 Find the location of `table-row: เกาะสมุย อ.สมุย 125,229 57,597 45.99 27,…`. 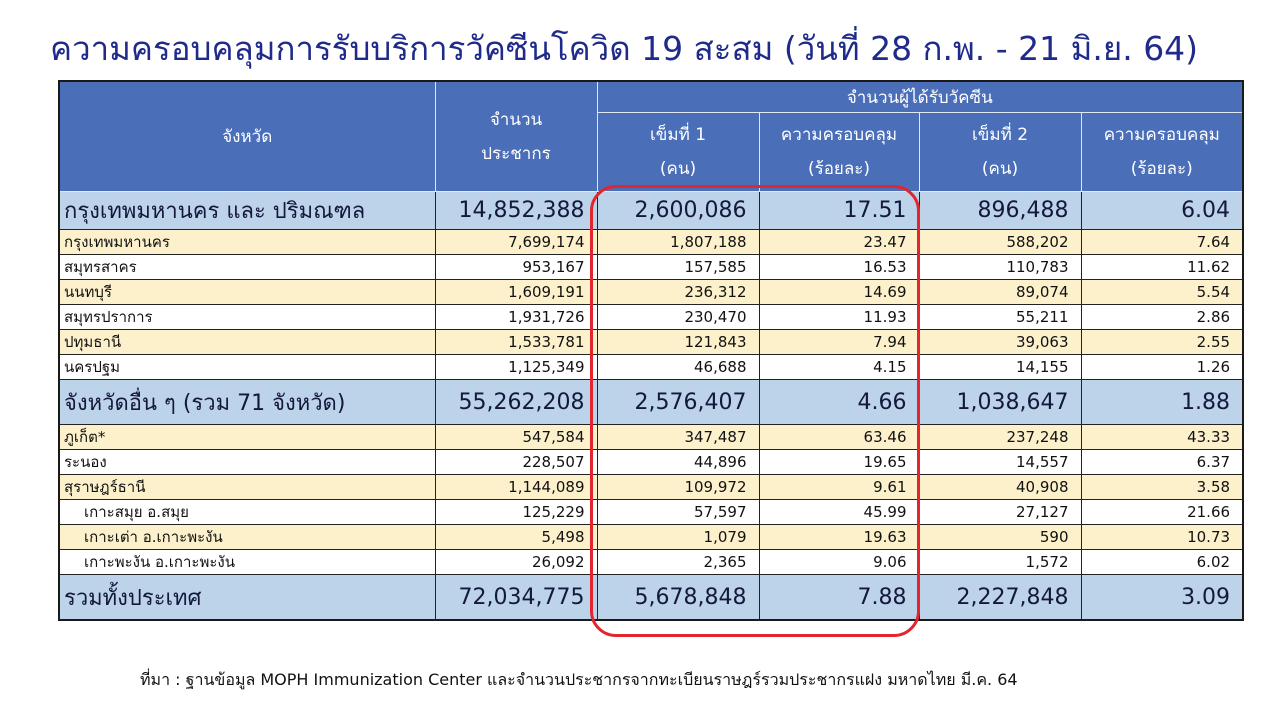

table-row: เกาะสมุย อ.สมุย 125,229 57,597 45.99 27,… is located at coordinates (651, 512).